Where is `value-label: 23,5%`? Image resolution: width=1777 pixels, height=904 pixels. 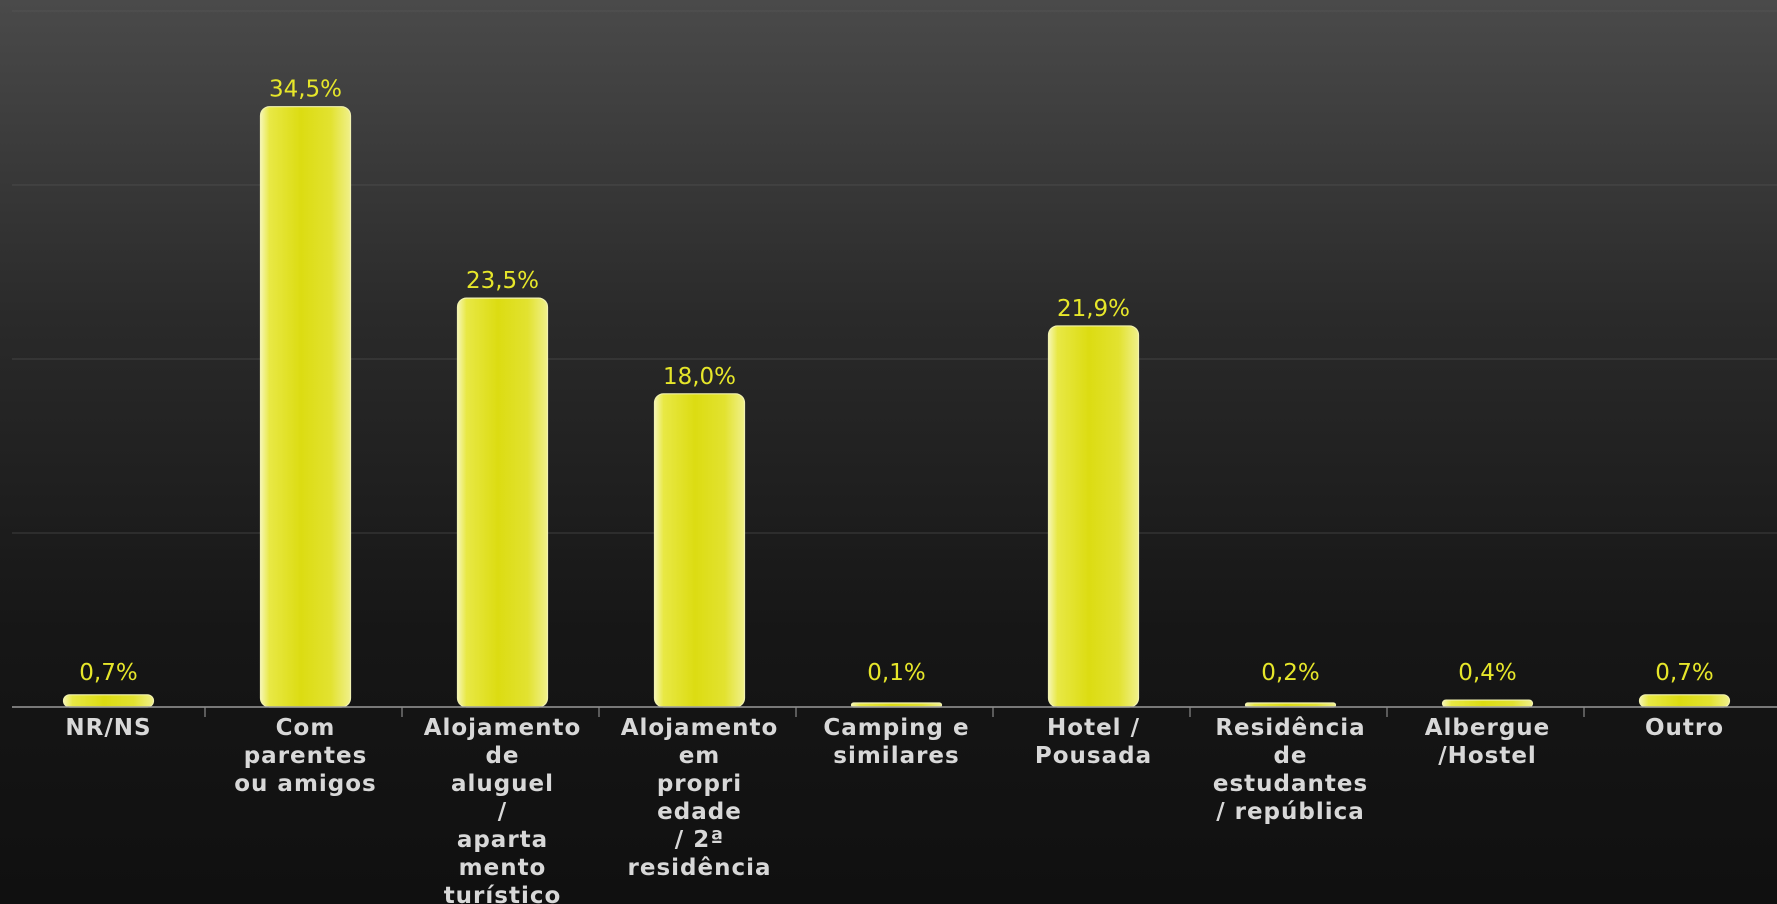 value-label: 23,5% is located at coordinates (502, 281).